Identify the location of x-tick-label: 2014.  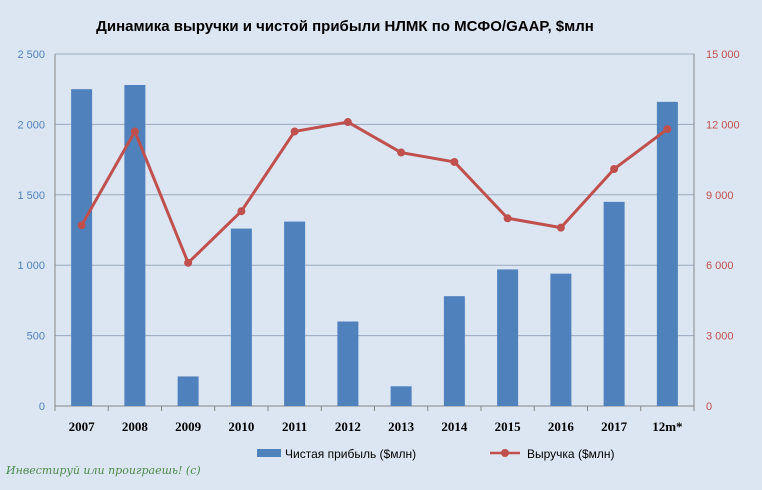
(454, 426).